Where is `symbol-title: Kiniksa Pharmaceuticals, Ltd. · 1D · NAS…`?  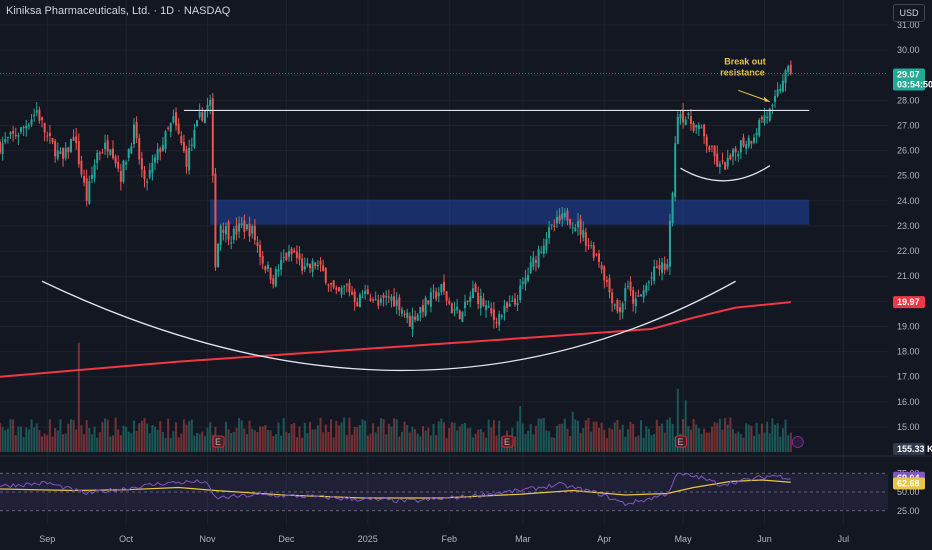
symbol-title: Kiniksa Pharmaceuticals, Ltd. · 1D · NAS… is located at coordinates (118, 11).